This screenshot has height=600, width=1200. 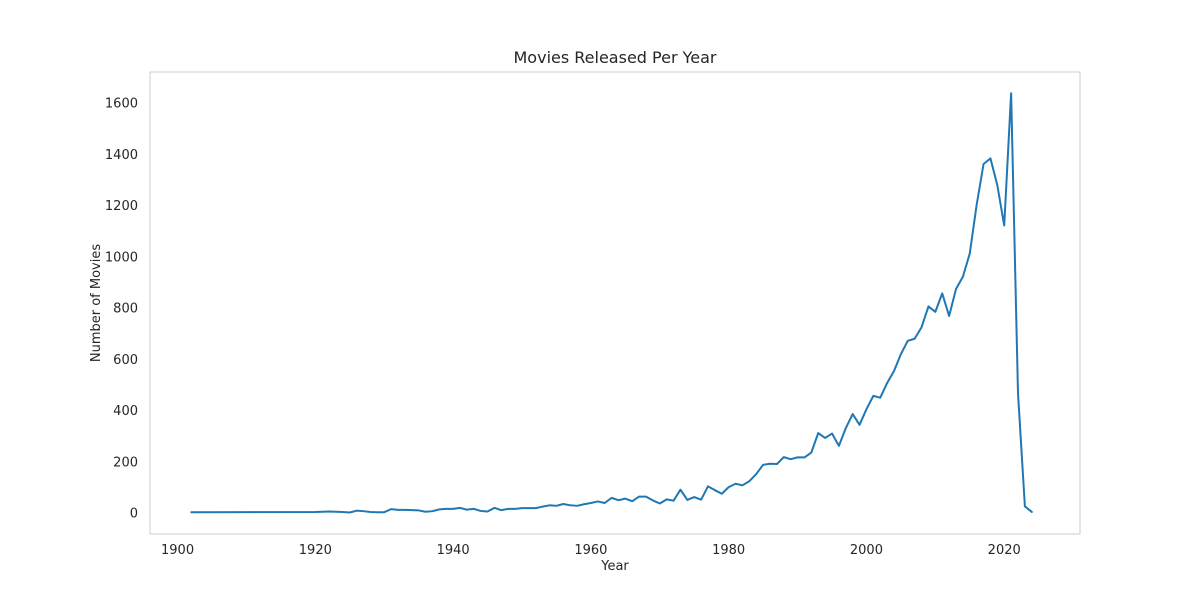 What do you see at coordinates (121, 104) in the screenshot?
I see `y-tick-label: 1600` at bounding box center [121, 104].